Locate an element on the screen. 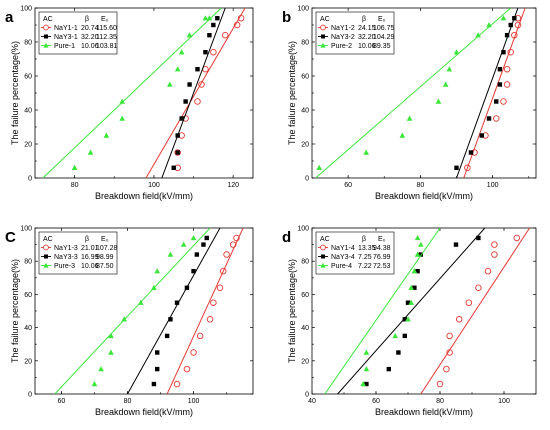  plot-area is located at coordinates (427, 311).